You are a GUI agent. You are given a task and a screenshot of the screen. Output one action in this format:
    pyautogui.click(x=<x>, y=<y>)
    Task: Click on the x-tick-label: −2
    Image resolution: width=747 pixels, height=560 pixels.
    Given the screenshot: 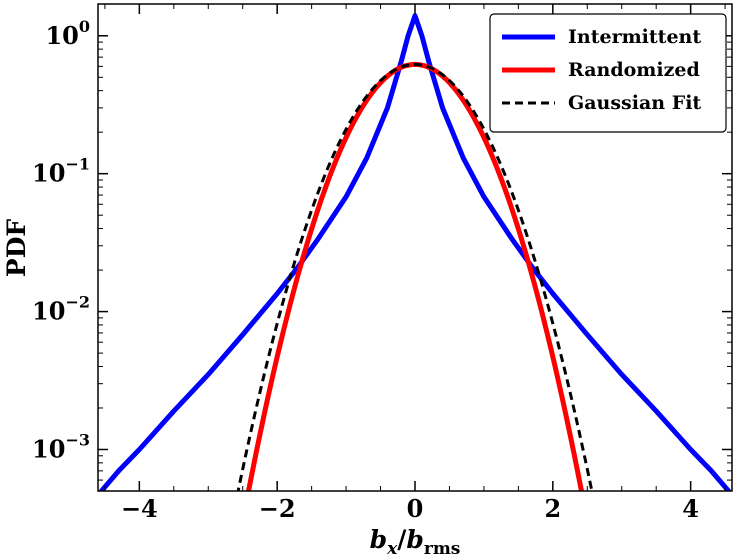 What is the action you would take?
    pyautogui.click(x=277, y=508)
    